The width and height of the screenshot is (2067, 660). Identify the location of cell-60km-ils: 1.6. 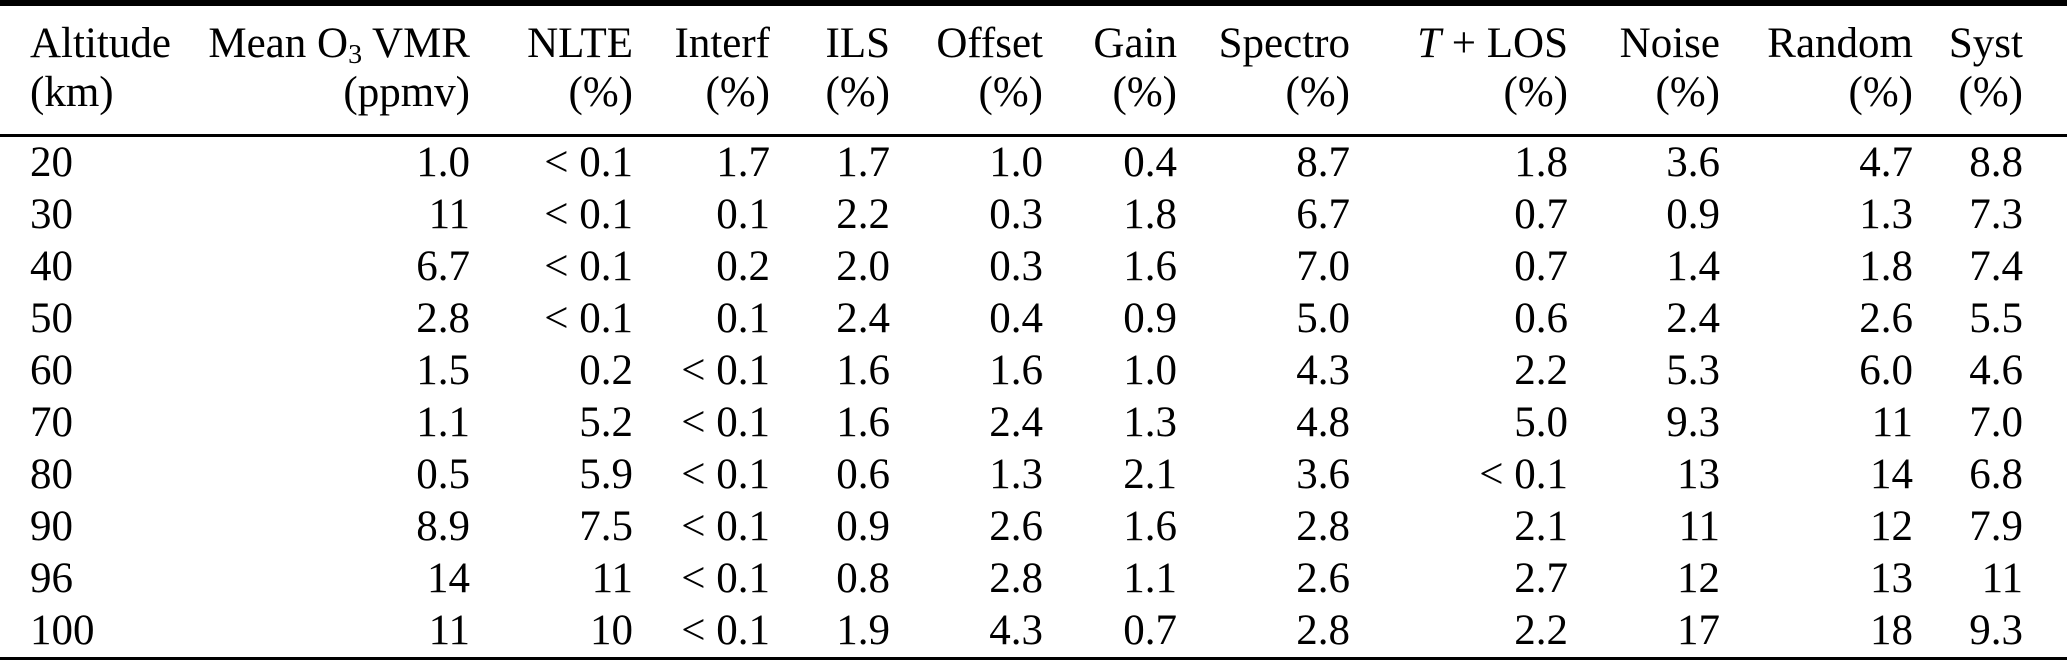
(863, 370).